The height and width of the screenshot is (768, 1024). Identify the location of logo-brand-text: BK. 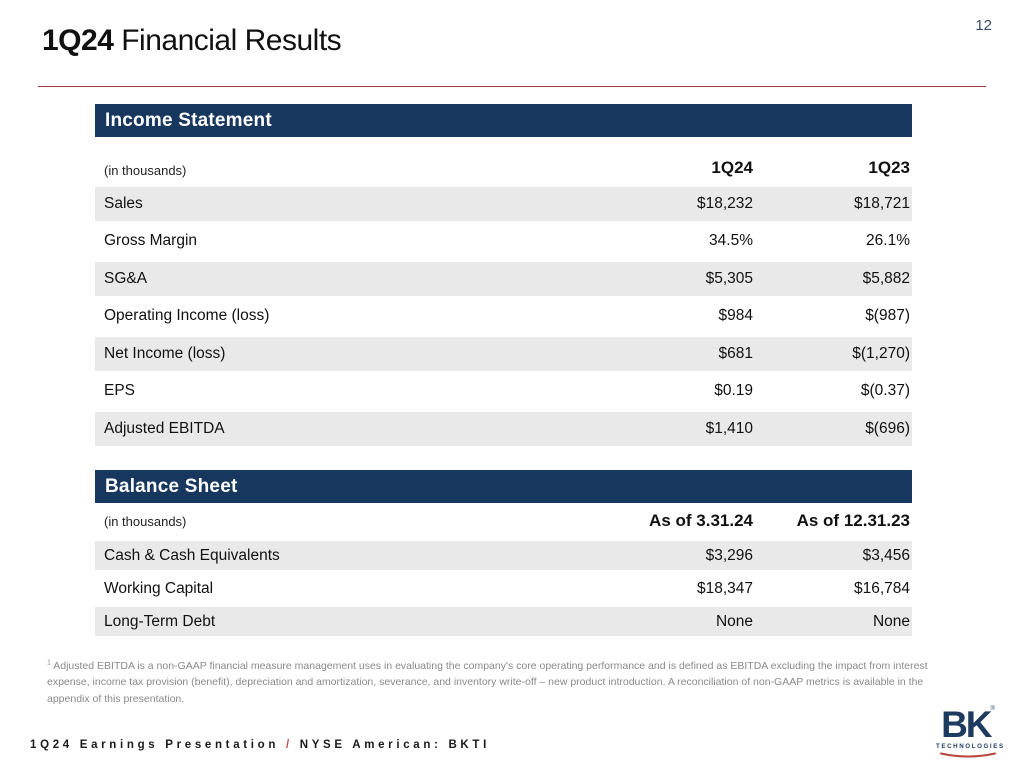
(966, 724).